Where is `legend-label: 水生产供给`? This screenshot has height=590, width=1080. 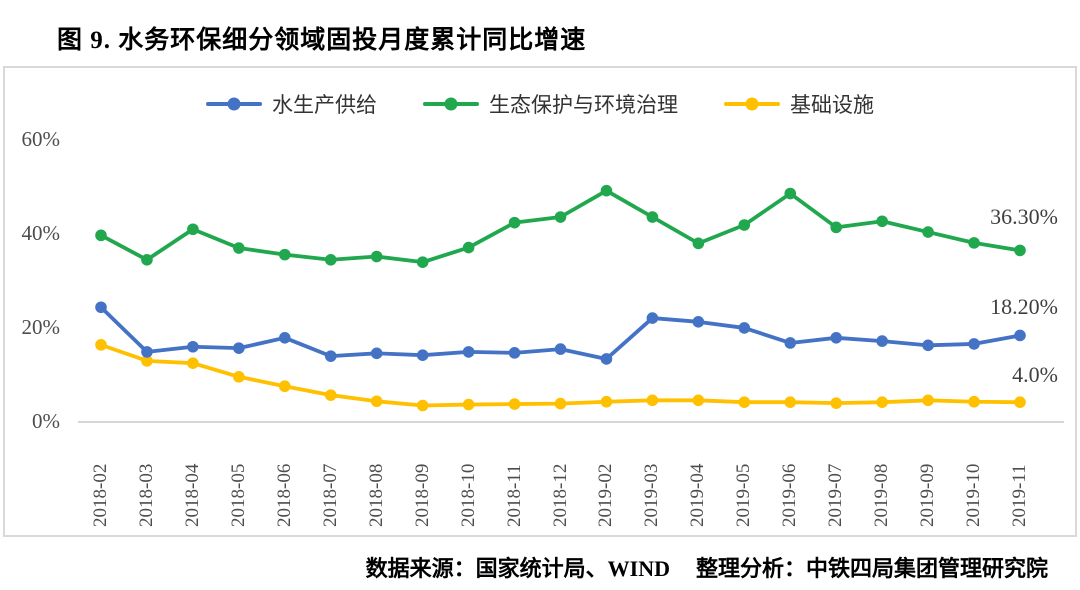
legend-label: 水生产供给 is located at coordinates (324, 105).